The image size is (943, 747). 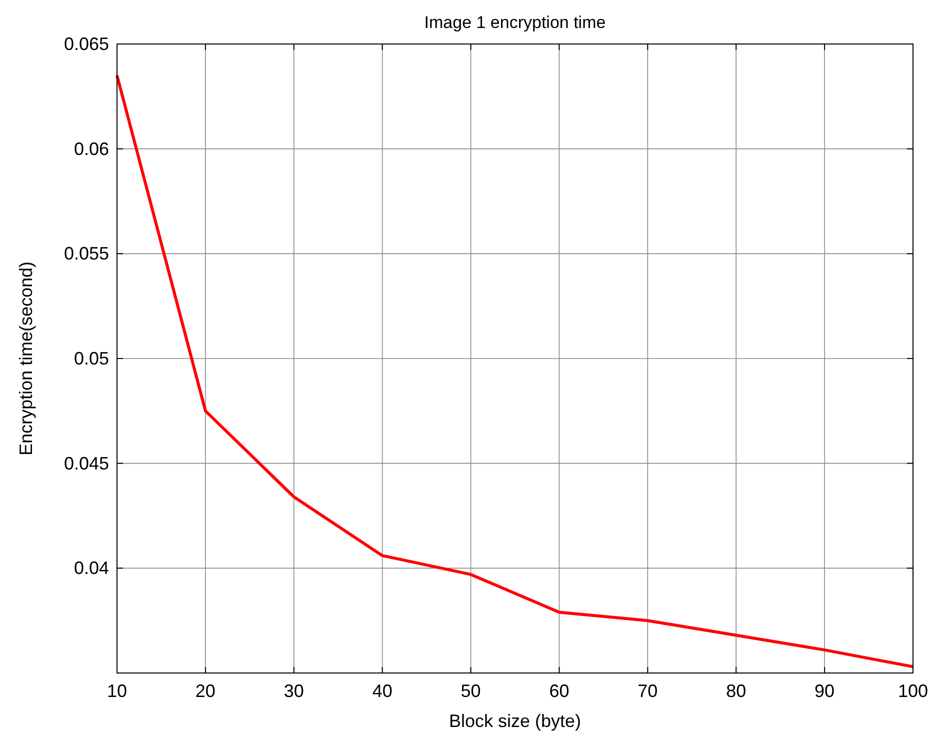 What do you see at coordinates (824, 691) in the screenshot?
I see `x-tick-label: 90` at bounding box center [824, 691].